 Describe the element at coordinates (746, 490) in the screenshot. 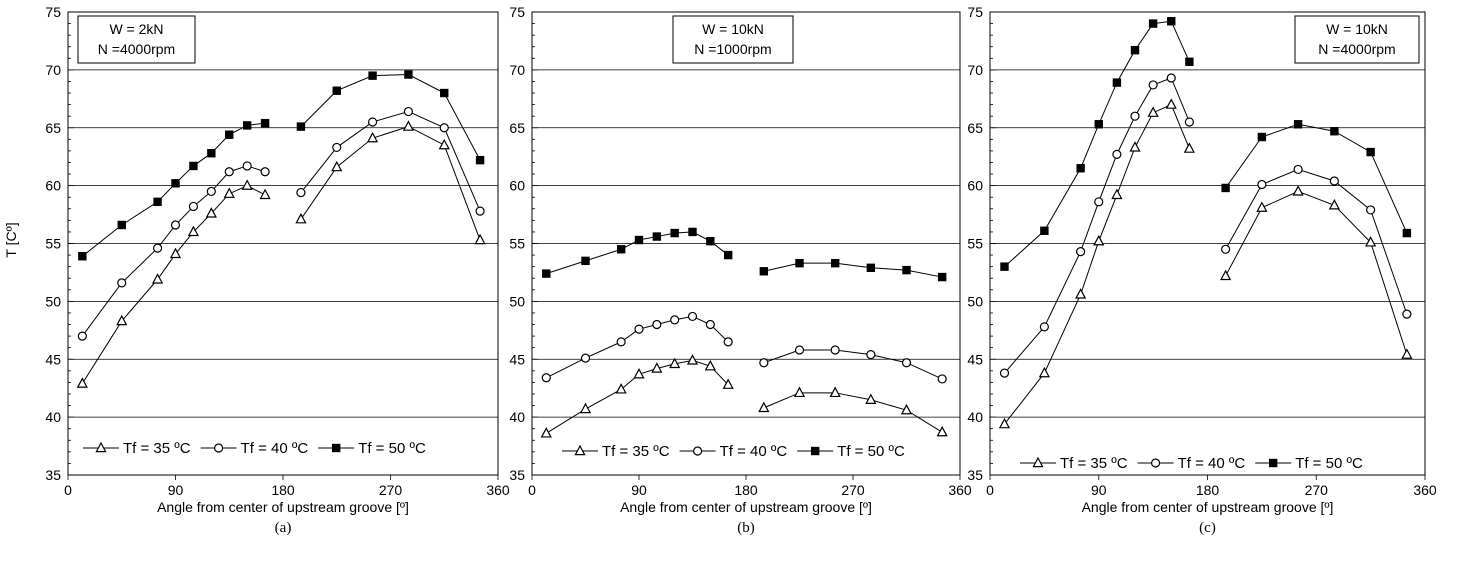

I see `x-tick-label: 180` at that location.